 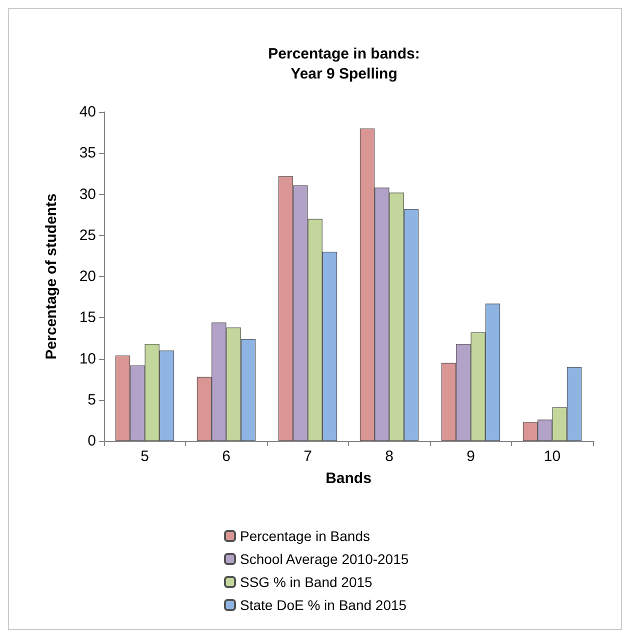 What do you see at coordinates (349, 478) in the screenshot?
I see `x-axis-title: Bands` at bounding box center [349, 478].